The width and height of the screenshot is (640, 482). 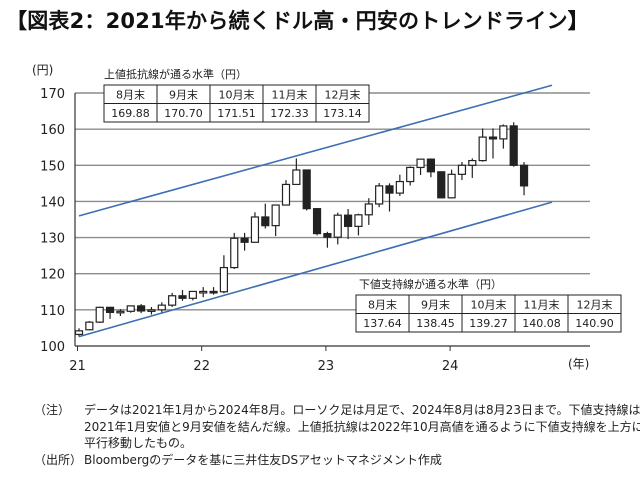 What do you see at coordinates (52, 275) in the screenshot?
I see `y-tick-label: 120` at bounding box center [52, 275].